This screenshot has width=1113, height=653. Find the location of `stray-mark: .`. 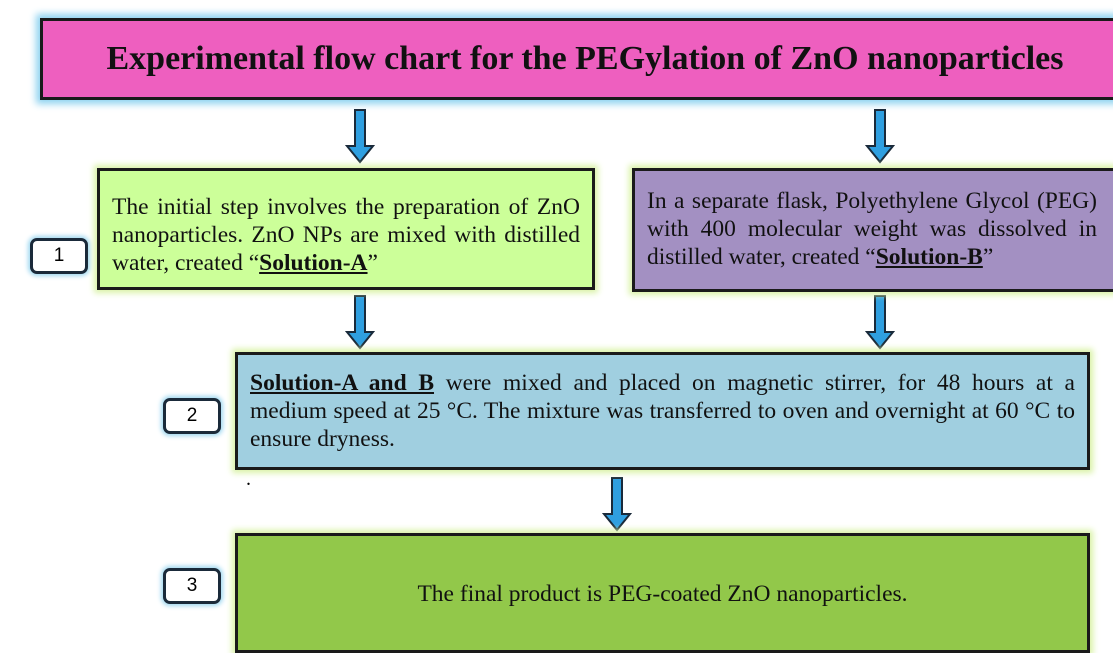

stray-mark: . is located at coordinates (248, 479).